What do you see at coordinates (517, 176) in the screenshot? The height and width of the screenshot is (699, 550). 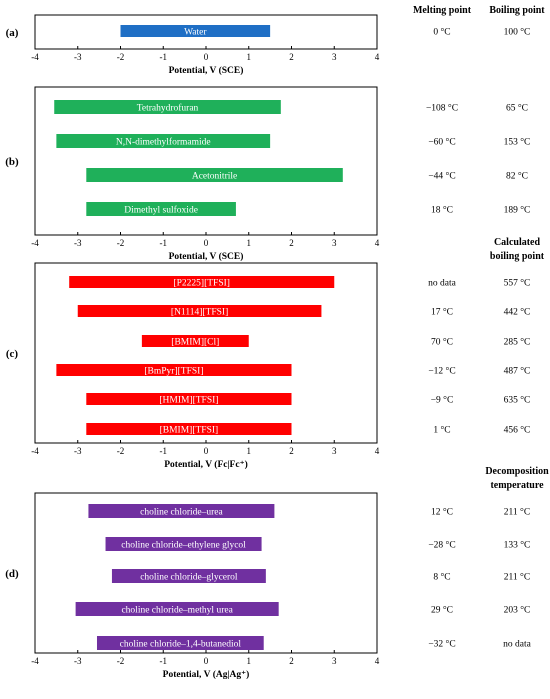 I see `panel-b-second-property: 82 °C` at bounding box center [517, 176].